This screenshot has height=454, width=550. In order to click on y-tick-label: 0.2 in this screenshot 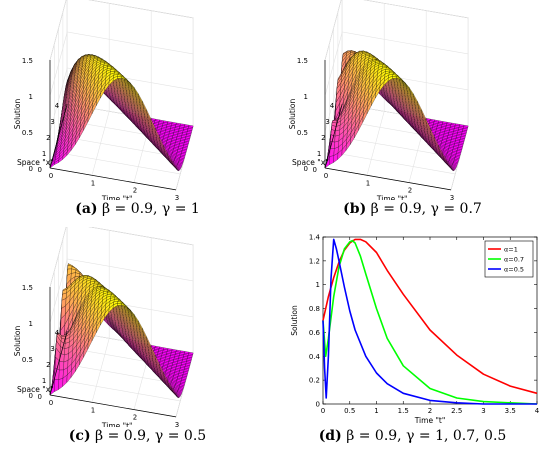, I will do `click(314, 381)`.